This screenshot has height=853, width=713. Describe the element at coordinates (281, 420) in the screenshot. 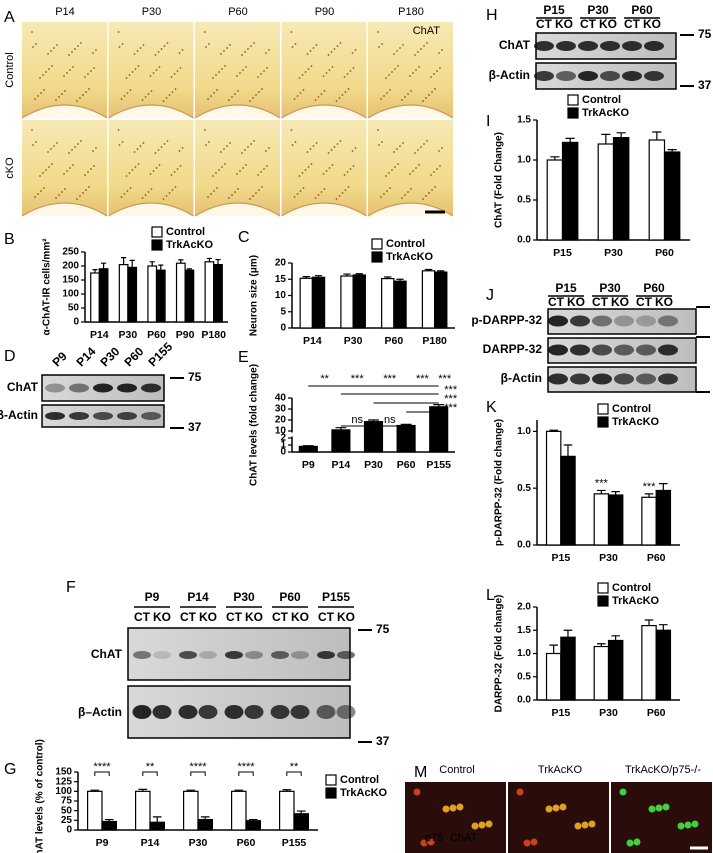

I see `y-tick-label: 20` at that location.